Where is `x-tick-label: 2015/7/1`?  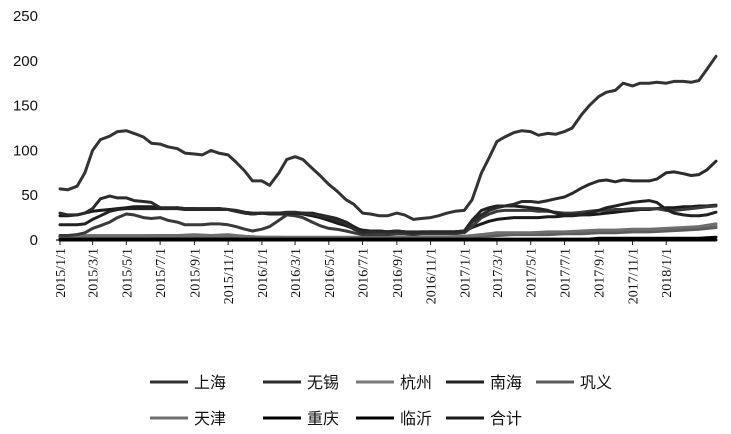 x-tick-label: 2015/7/1 is located at coordinates (161, 273).